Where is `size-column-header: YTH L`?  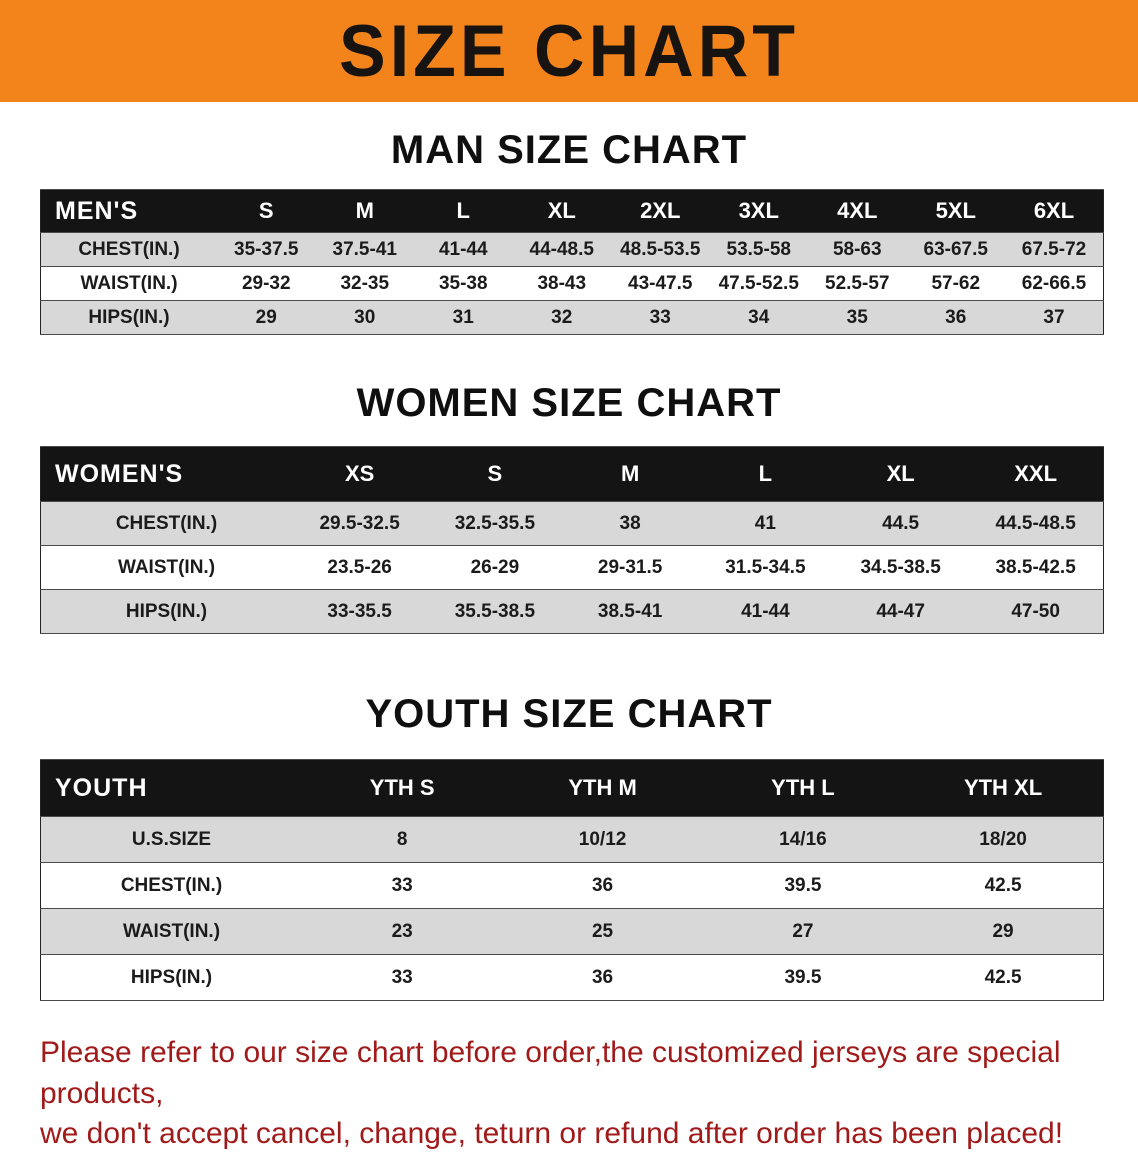
size-column-header: YTH L is located at coordinates (803, 788).